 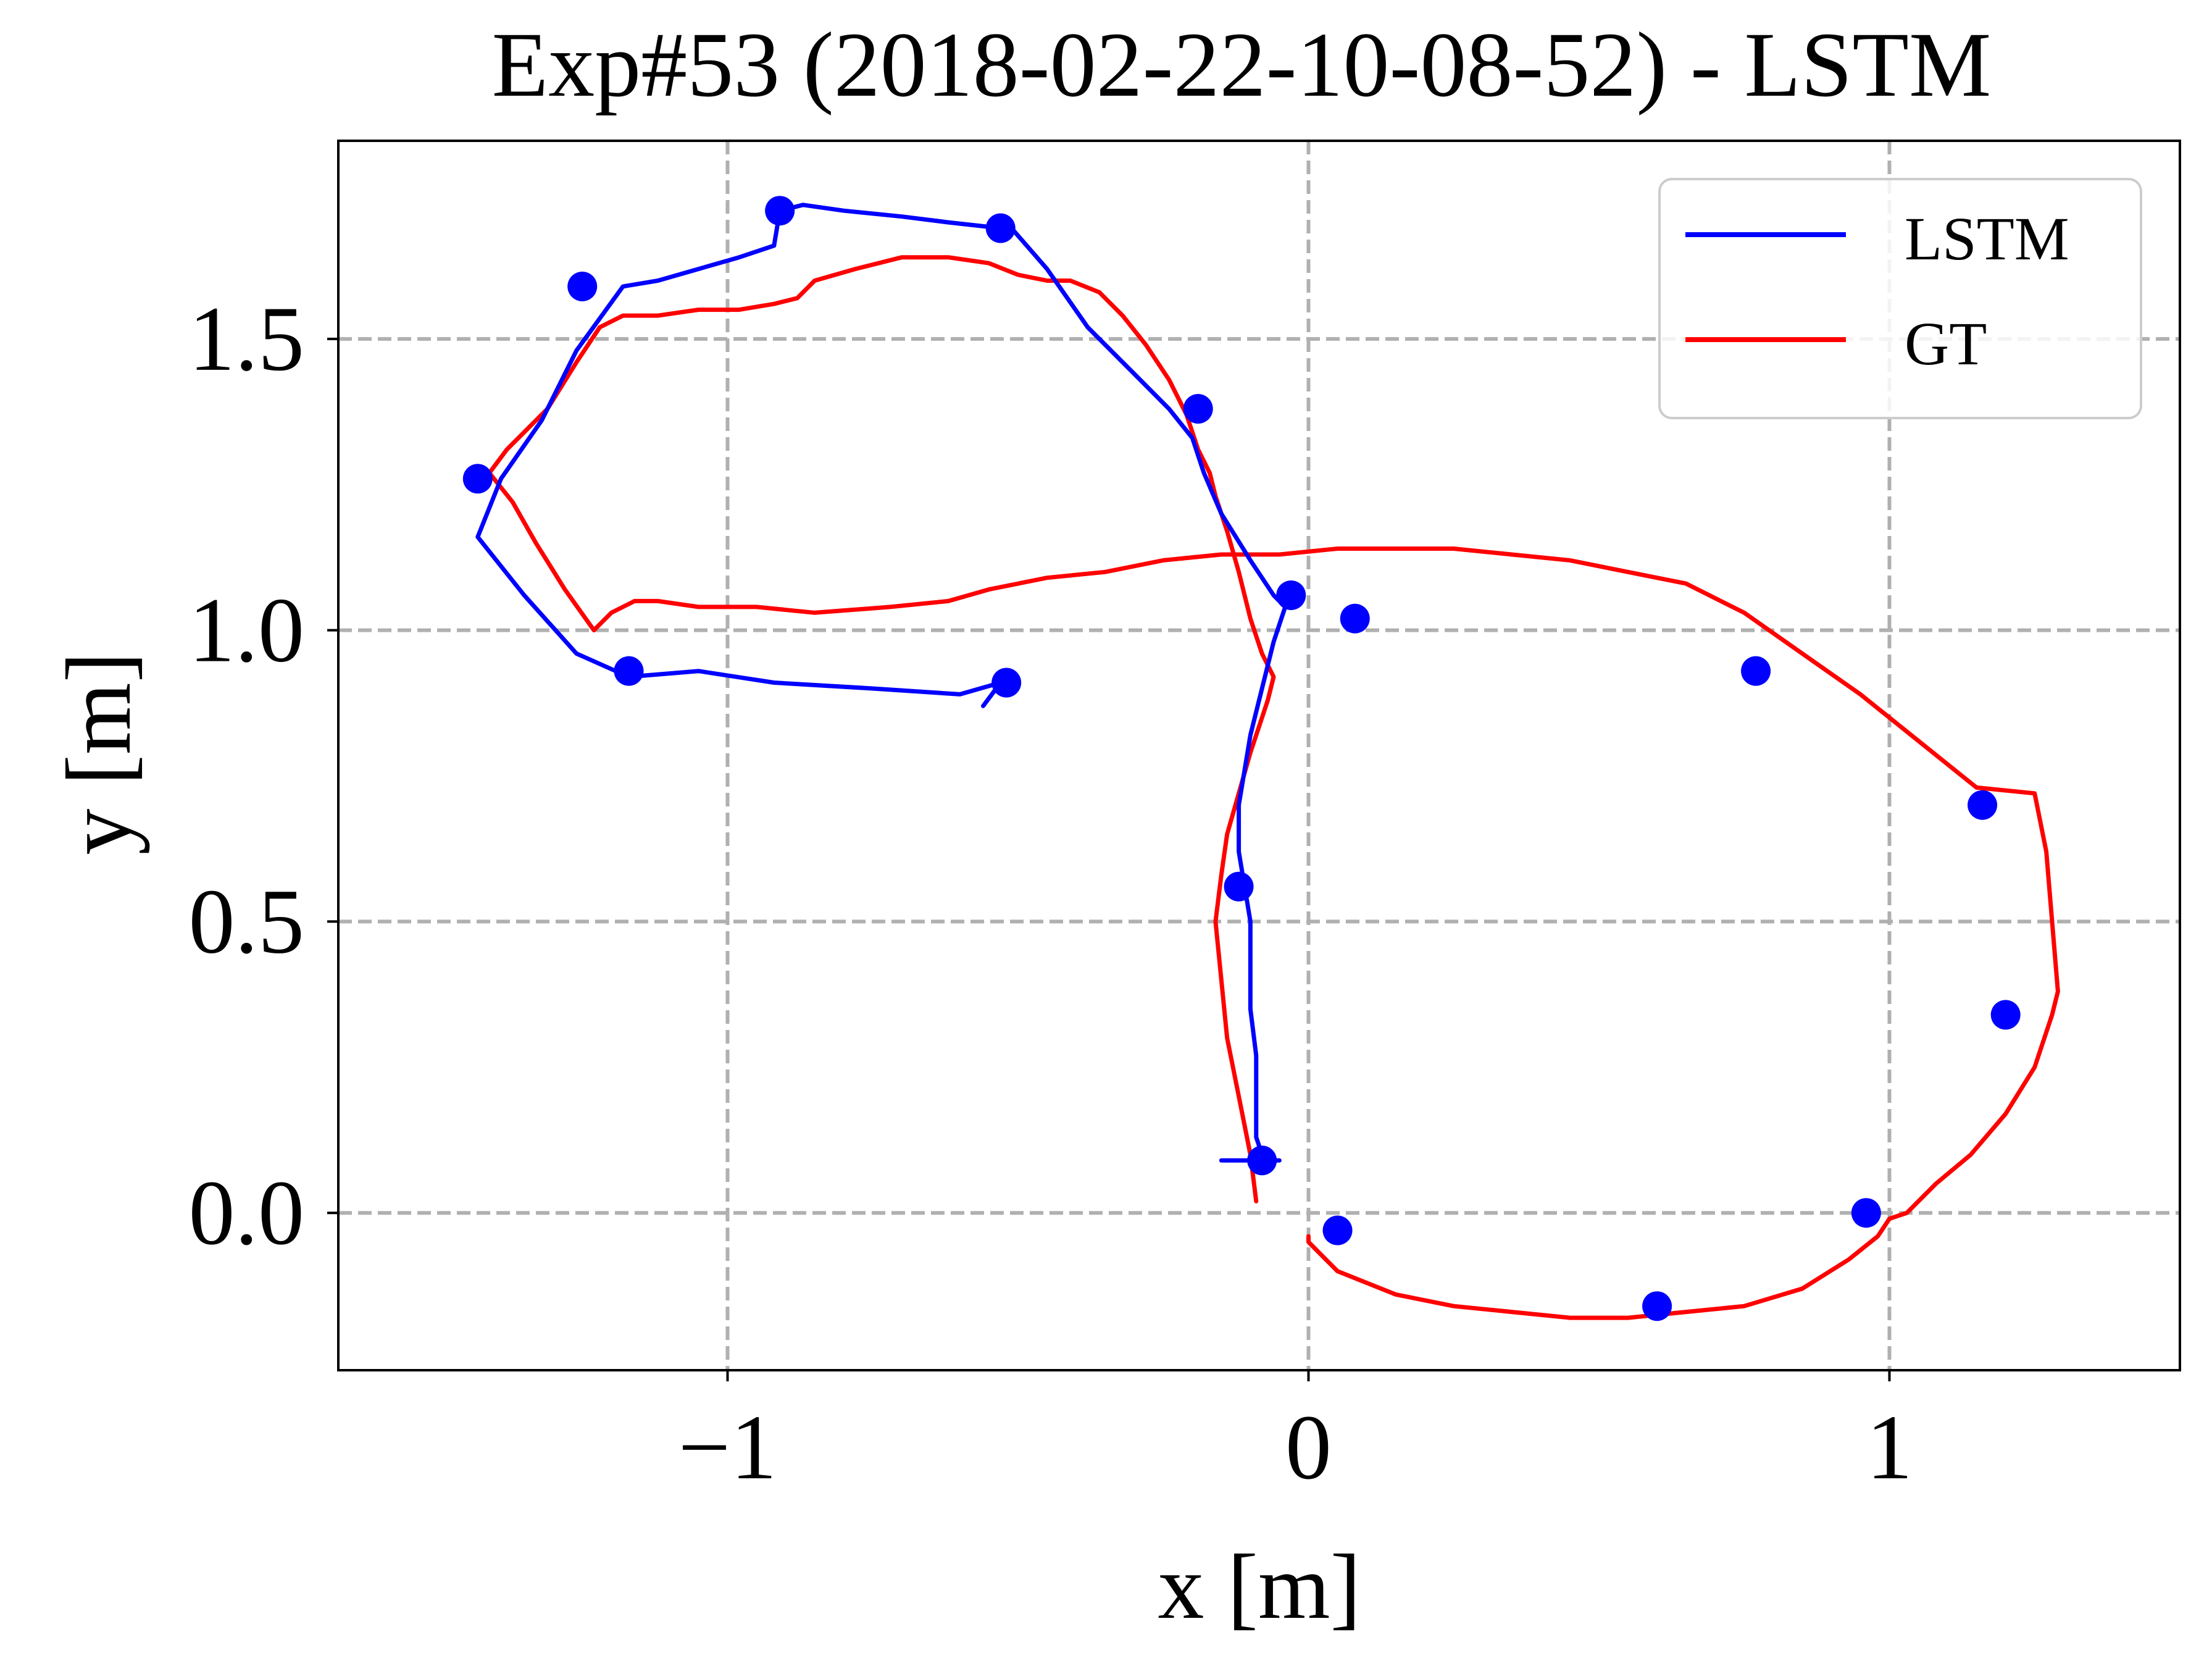 I want to click on y-axis-label: y [m], so click(x=99, y=753).